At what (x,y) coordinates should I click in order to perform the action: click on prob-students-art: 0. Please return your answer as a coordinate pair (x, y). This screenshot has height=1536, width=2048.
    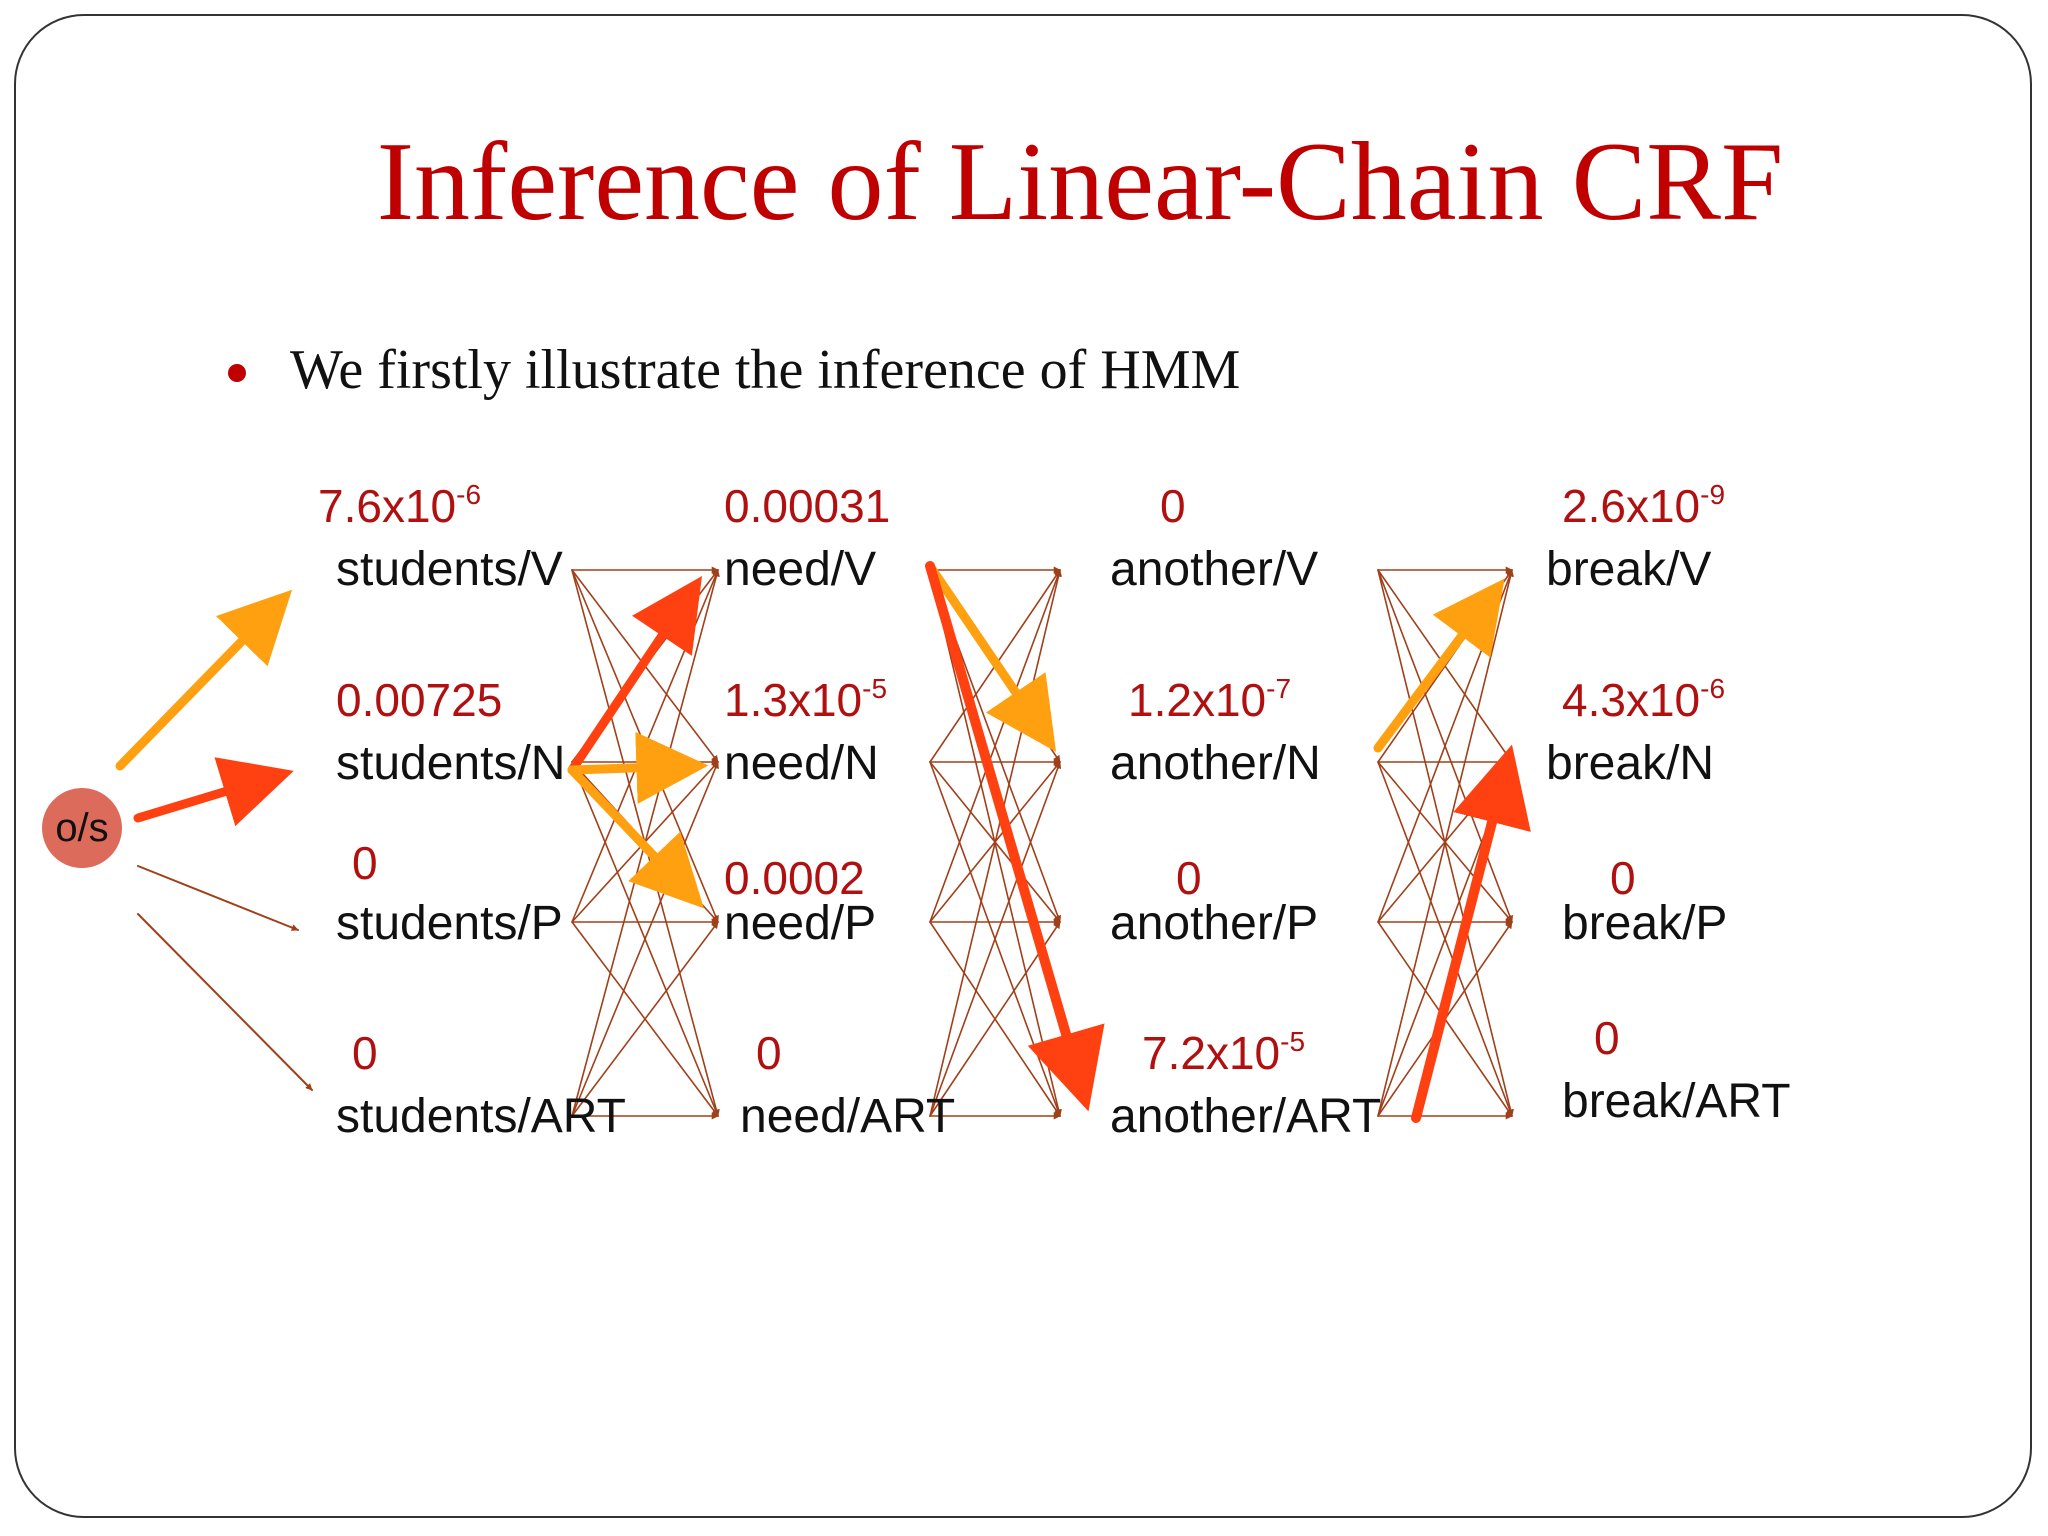
    Looking at the image, I should click on (365, 1053).